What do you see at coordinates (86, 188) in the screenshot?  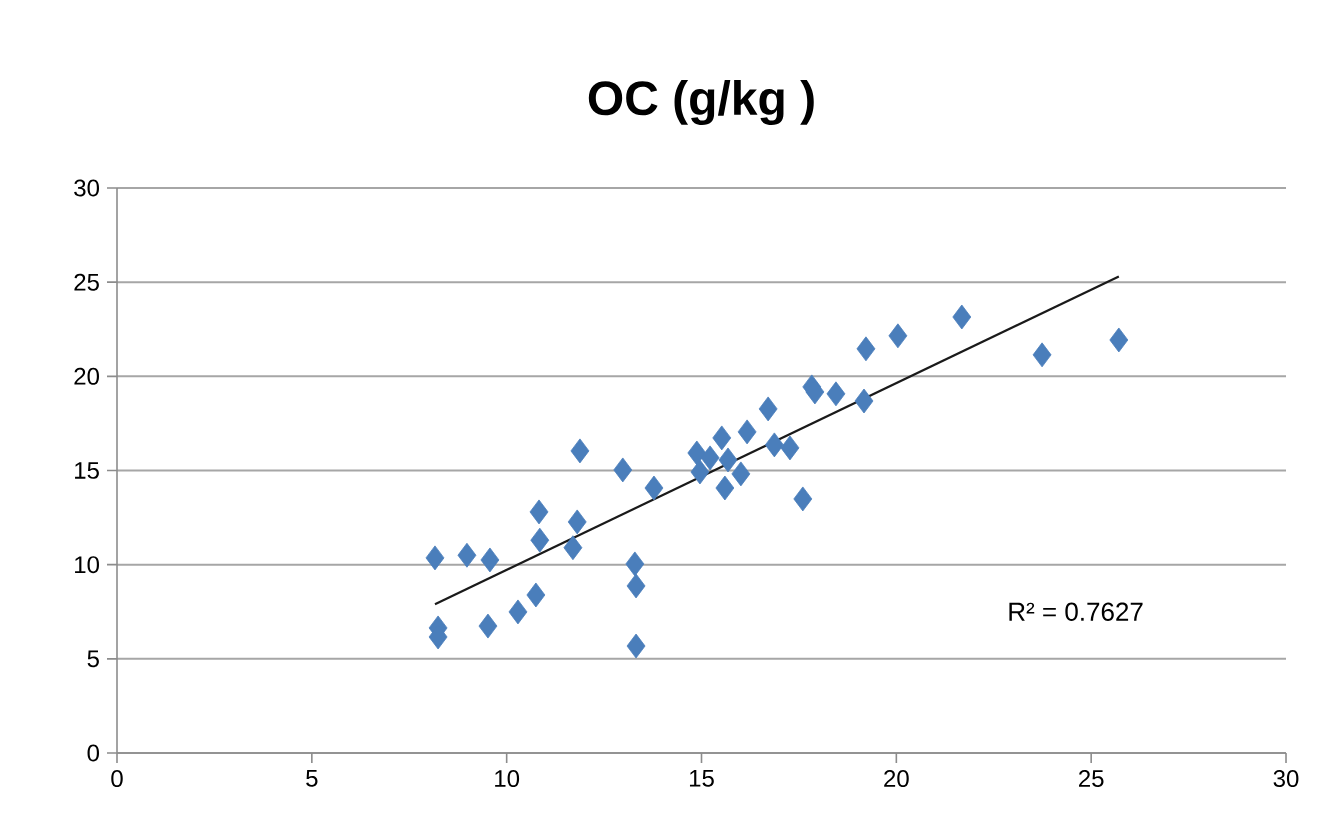 I see `y-tick-label: 30` at bounding box center [86, 188].